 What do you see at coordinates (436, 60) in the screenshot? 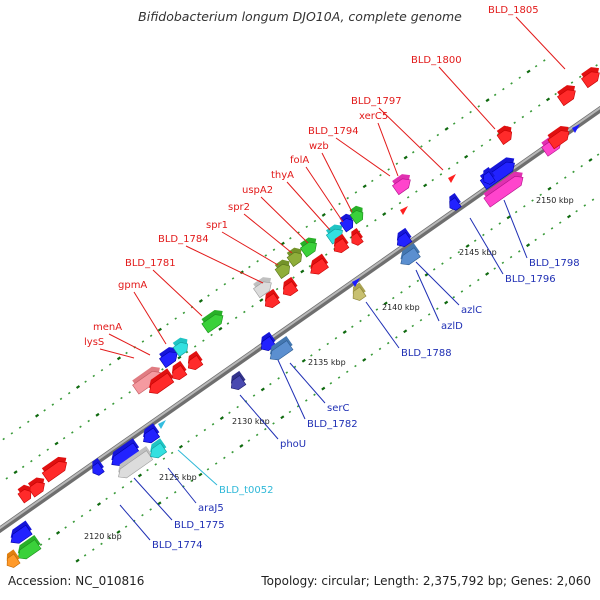
I see `gene-label-bld_1800: BLD_1800` at bounding box center [436, 60].